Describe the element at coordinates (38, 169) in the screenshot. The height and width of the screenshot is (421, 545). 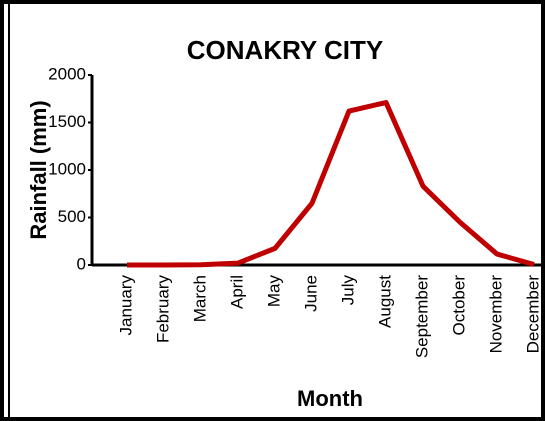
I see `y-axis-label: Rainfall (mm)` at that location.